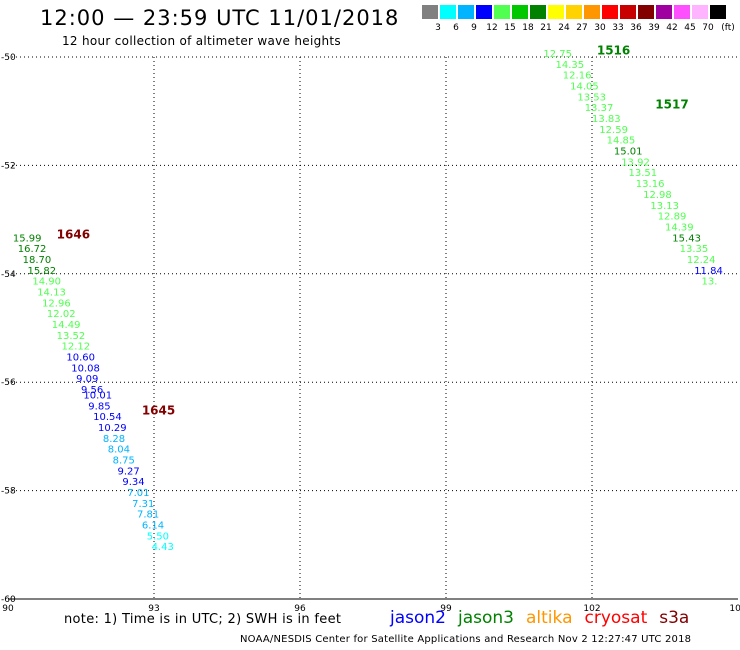 The image size is (740, 650). I want to click on colorbar-label: 30, so click(600, 28).